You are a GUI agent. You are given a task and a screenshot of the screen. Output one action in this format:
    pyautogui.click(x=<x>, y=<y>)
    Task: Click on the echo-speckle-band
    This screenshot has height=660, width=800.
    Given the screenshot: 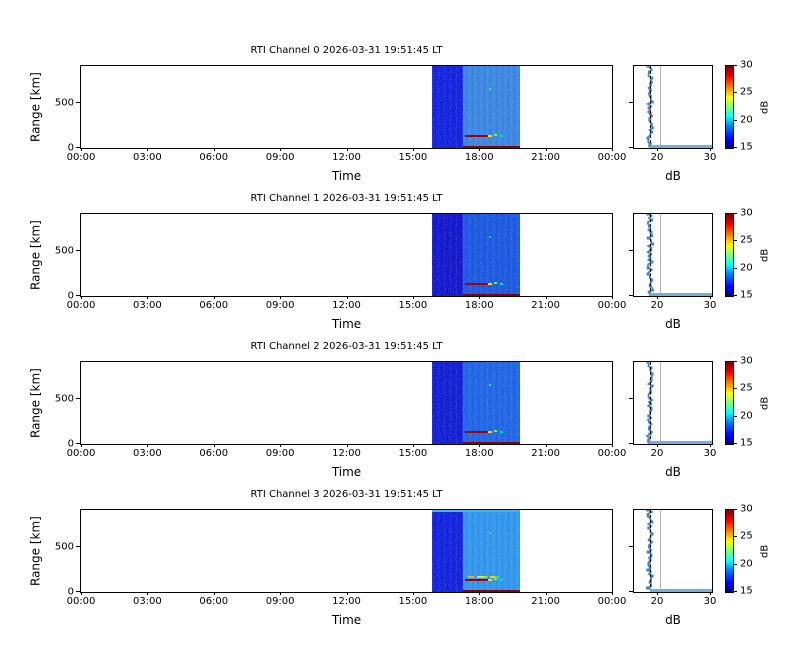 What is the action you would take?
    pyautogui.click(x=484, y=577)
    